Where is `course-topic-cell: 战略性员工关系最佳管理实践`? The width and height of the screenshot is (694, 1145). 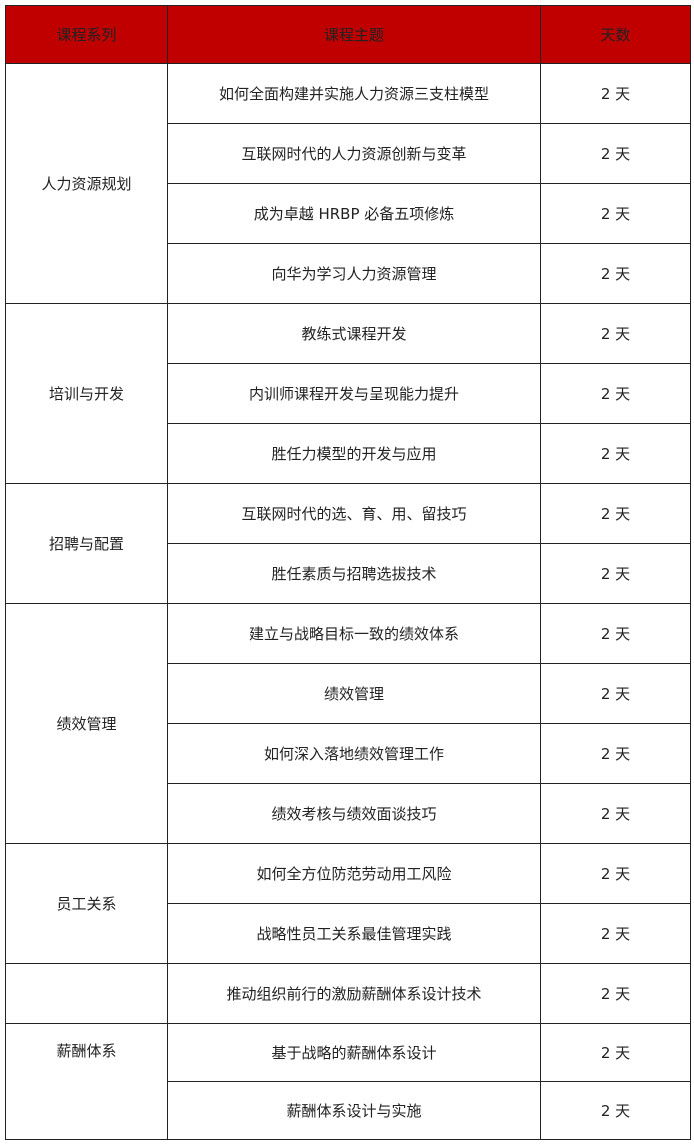 course-topic-cell: 战略性员工关系最佳管理实践 is located at coordinates (354, 933).